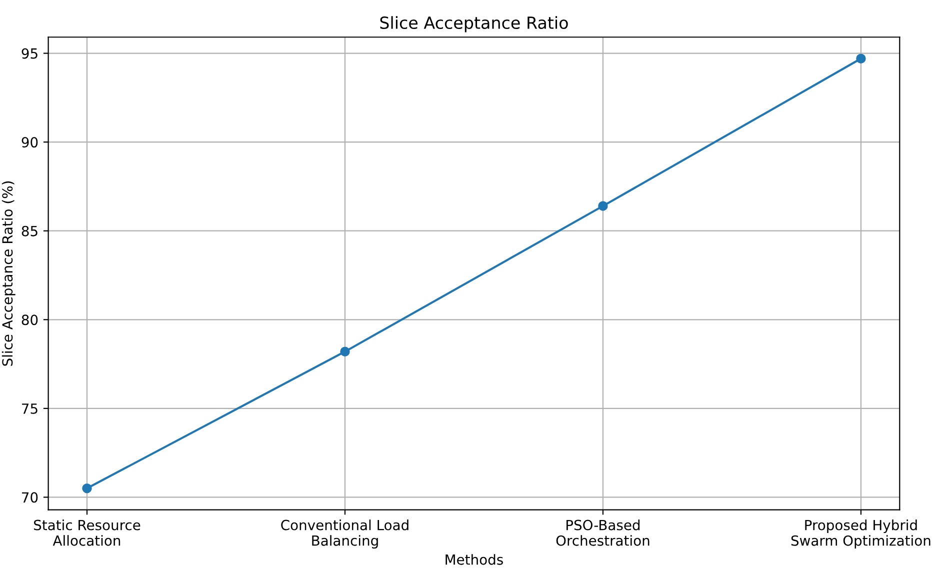 The image size is (947, 580). What do you see at coordinates (474, 559) in the screenshot?
I see `x-axis-title: Methods` at bounding box center [474, 559].